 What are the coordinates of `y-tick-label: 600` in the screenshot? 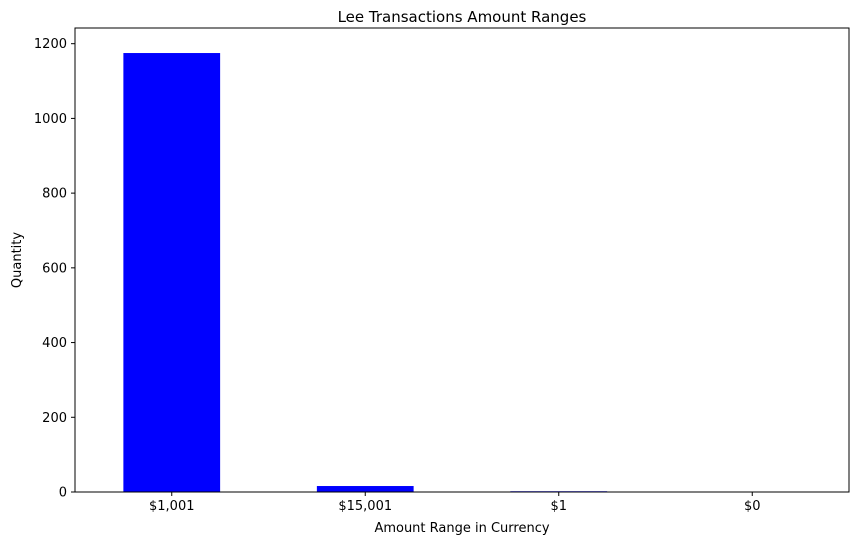 It's located at (54, 268).